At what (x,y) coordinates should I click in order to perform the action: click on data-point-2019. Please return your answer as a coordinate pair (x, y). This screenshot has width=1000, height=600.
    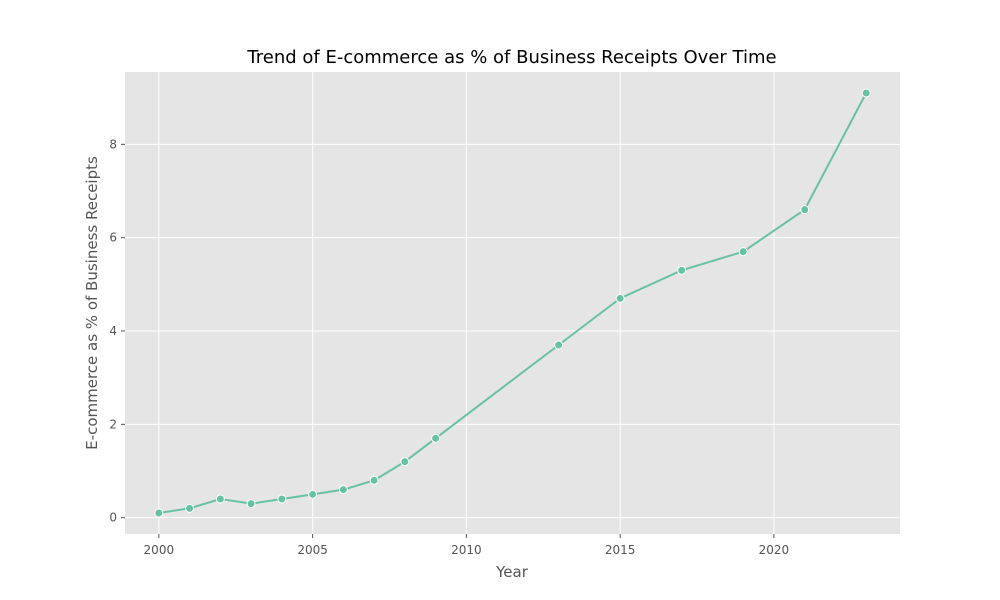
    Looking at the image, I should click on (743, 252).